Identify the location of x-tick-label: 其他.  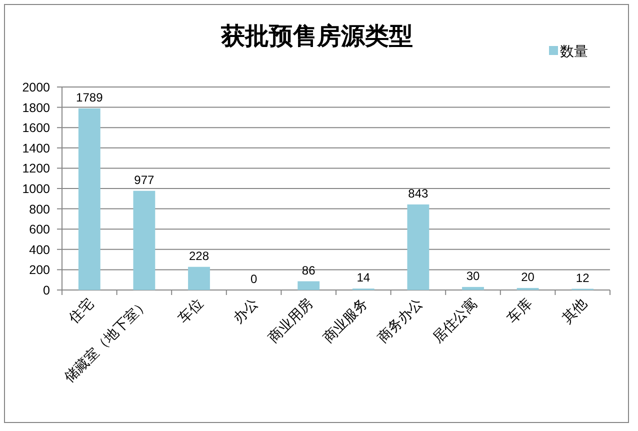
(574, 310).